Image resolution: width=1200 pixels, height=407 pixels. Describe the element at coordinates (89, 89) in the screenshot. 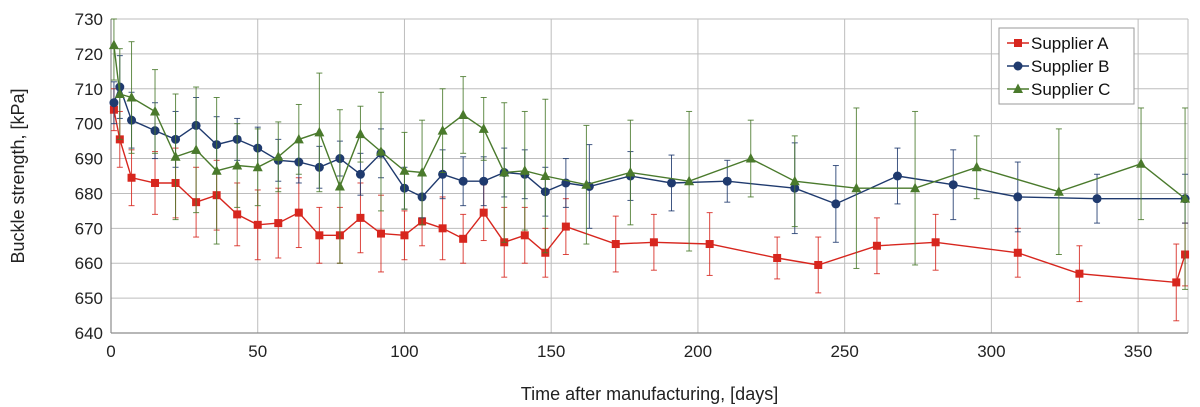

I see `y-tick-label: 710` at that location.